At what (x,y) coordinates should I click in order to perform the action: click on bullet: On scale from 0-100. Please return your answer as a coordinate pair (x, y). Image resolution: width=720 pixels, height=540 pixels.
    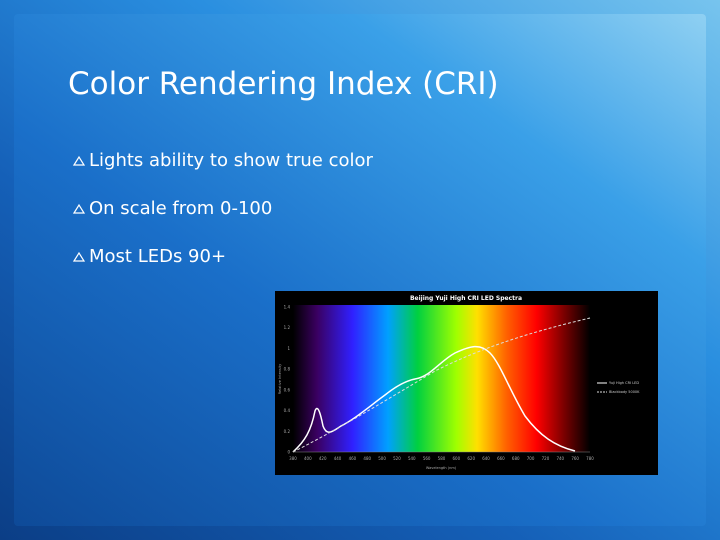
    Looking at the image, I should click on (172, 208).